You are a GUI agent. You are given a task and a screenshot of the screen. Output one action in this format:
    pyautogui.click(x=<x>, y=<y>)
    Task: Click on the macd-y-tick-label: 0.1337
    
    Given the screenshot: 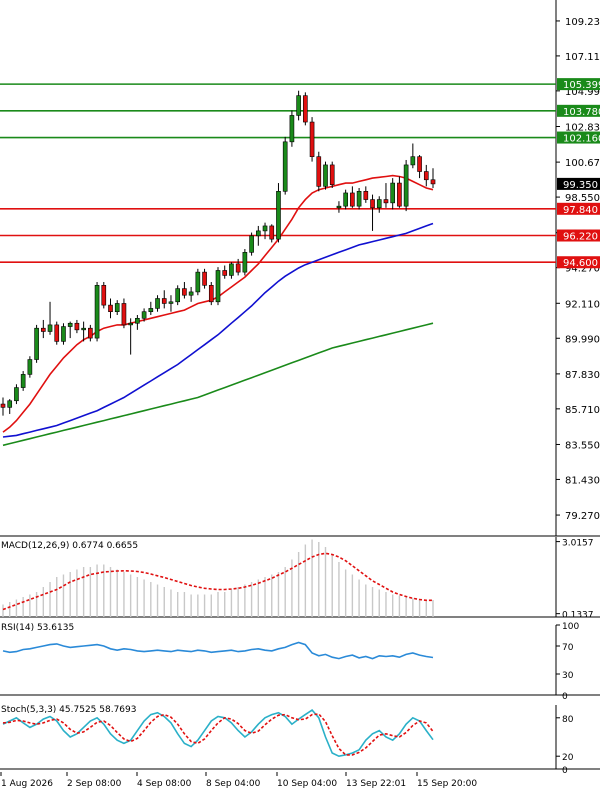 What is the action you would take?
    pyautogui.click(x=578, y=616)
    